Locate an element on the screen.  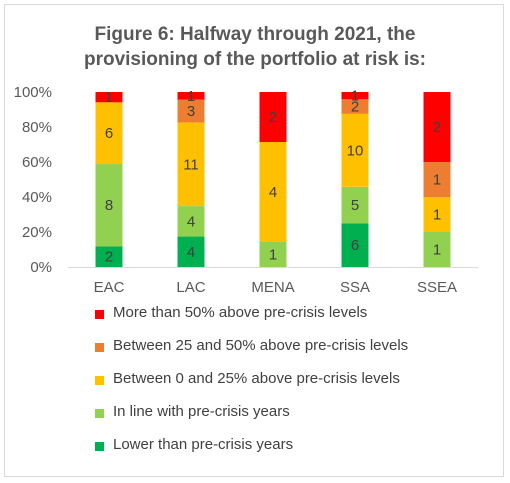
data-label: 11 is located at coordinates (191, 164).